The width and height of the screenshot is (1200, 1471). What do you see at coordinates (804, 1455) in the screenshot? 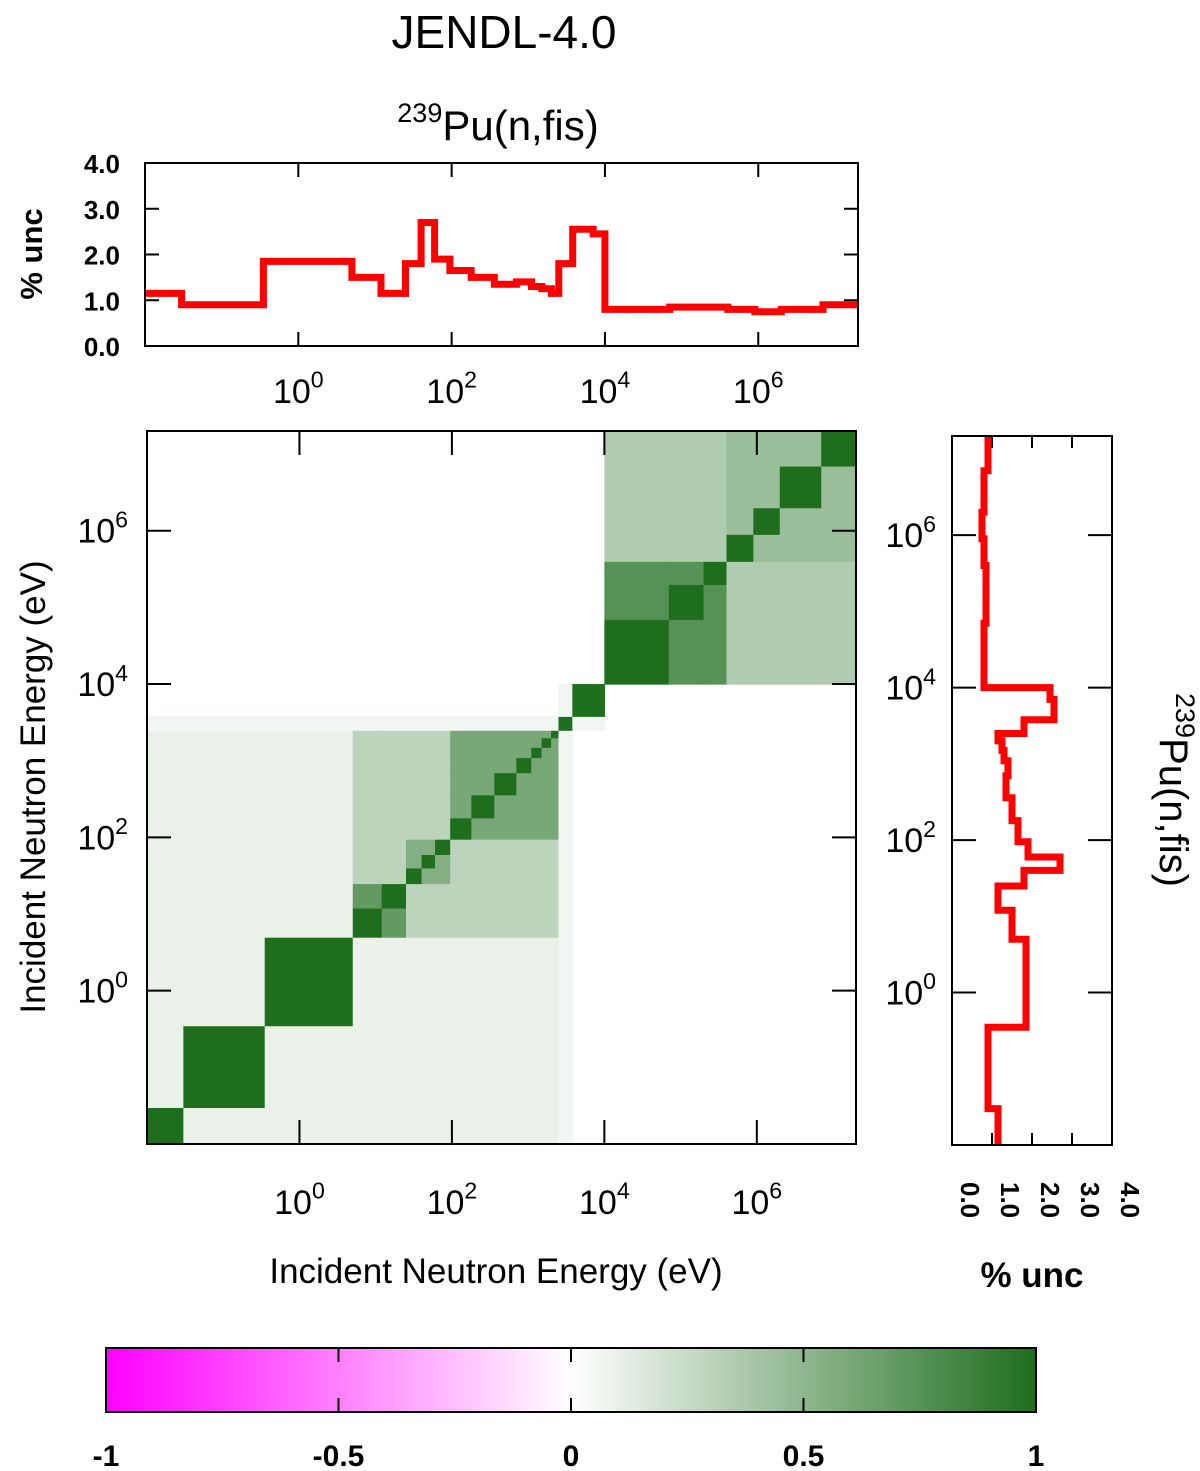
I see `colorbar-tick-label: 0.5` at bounding box center [804, 1455].